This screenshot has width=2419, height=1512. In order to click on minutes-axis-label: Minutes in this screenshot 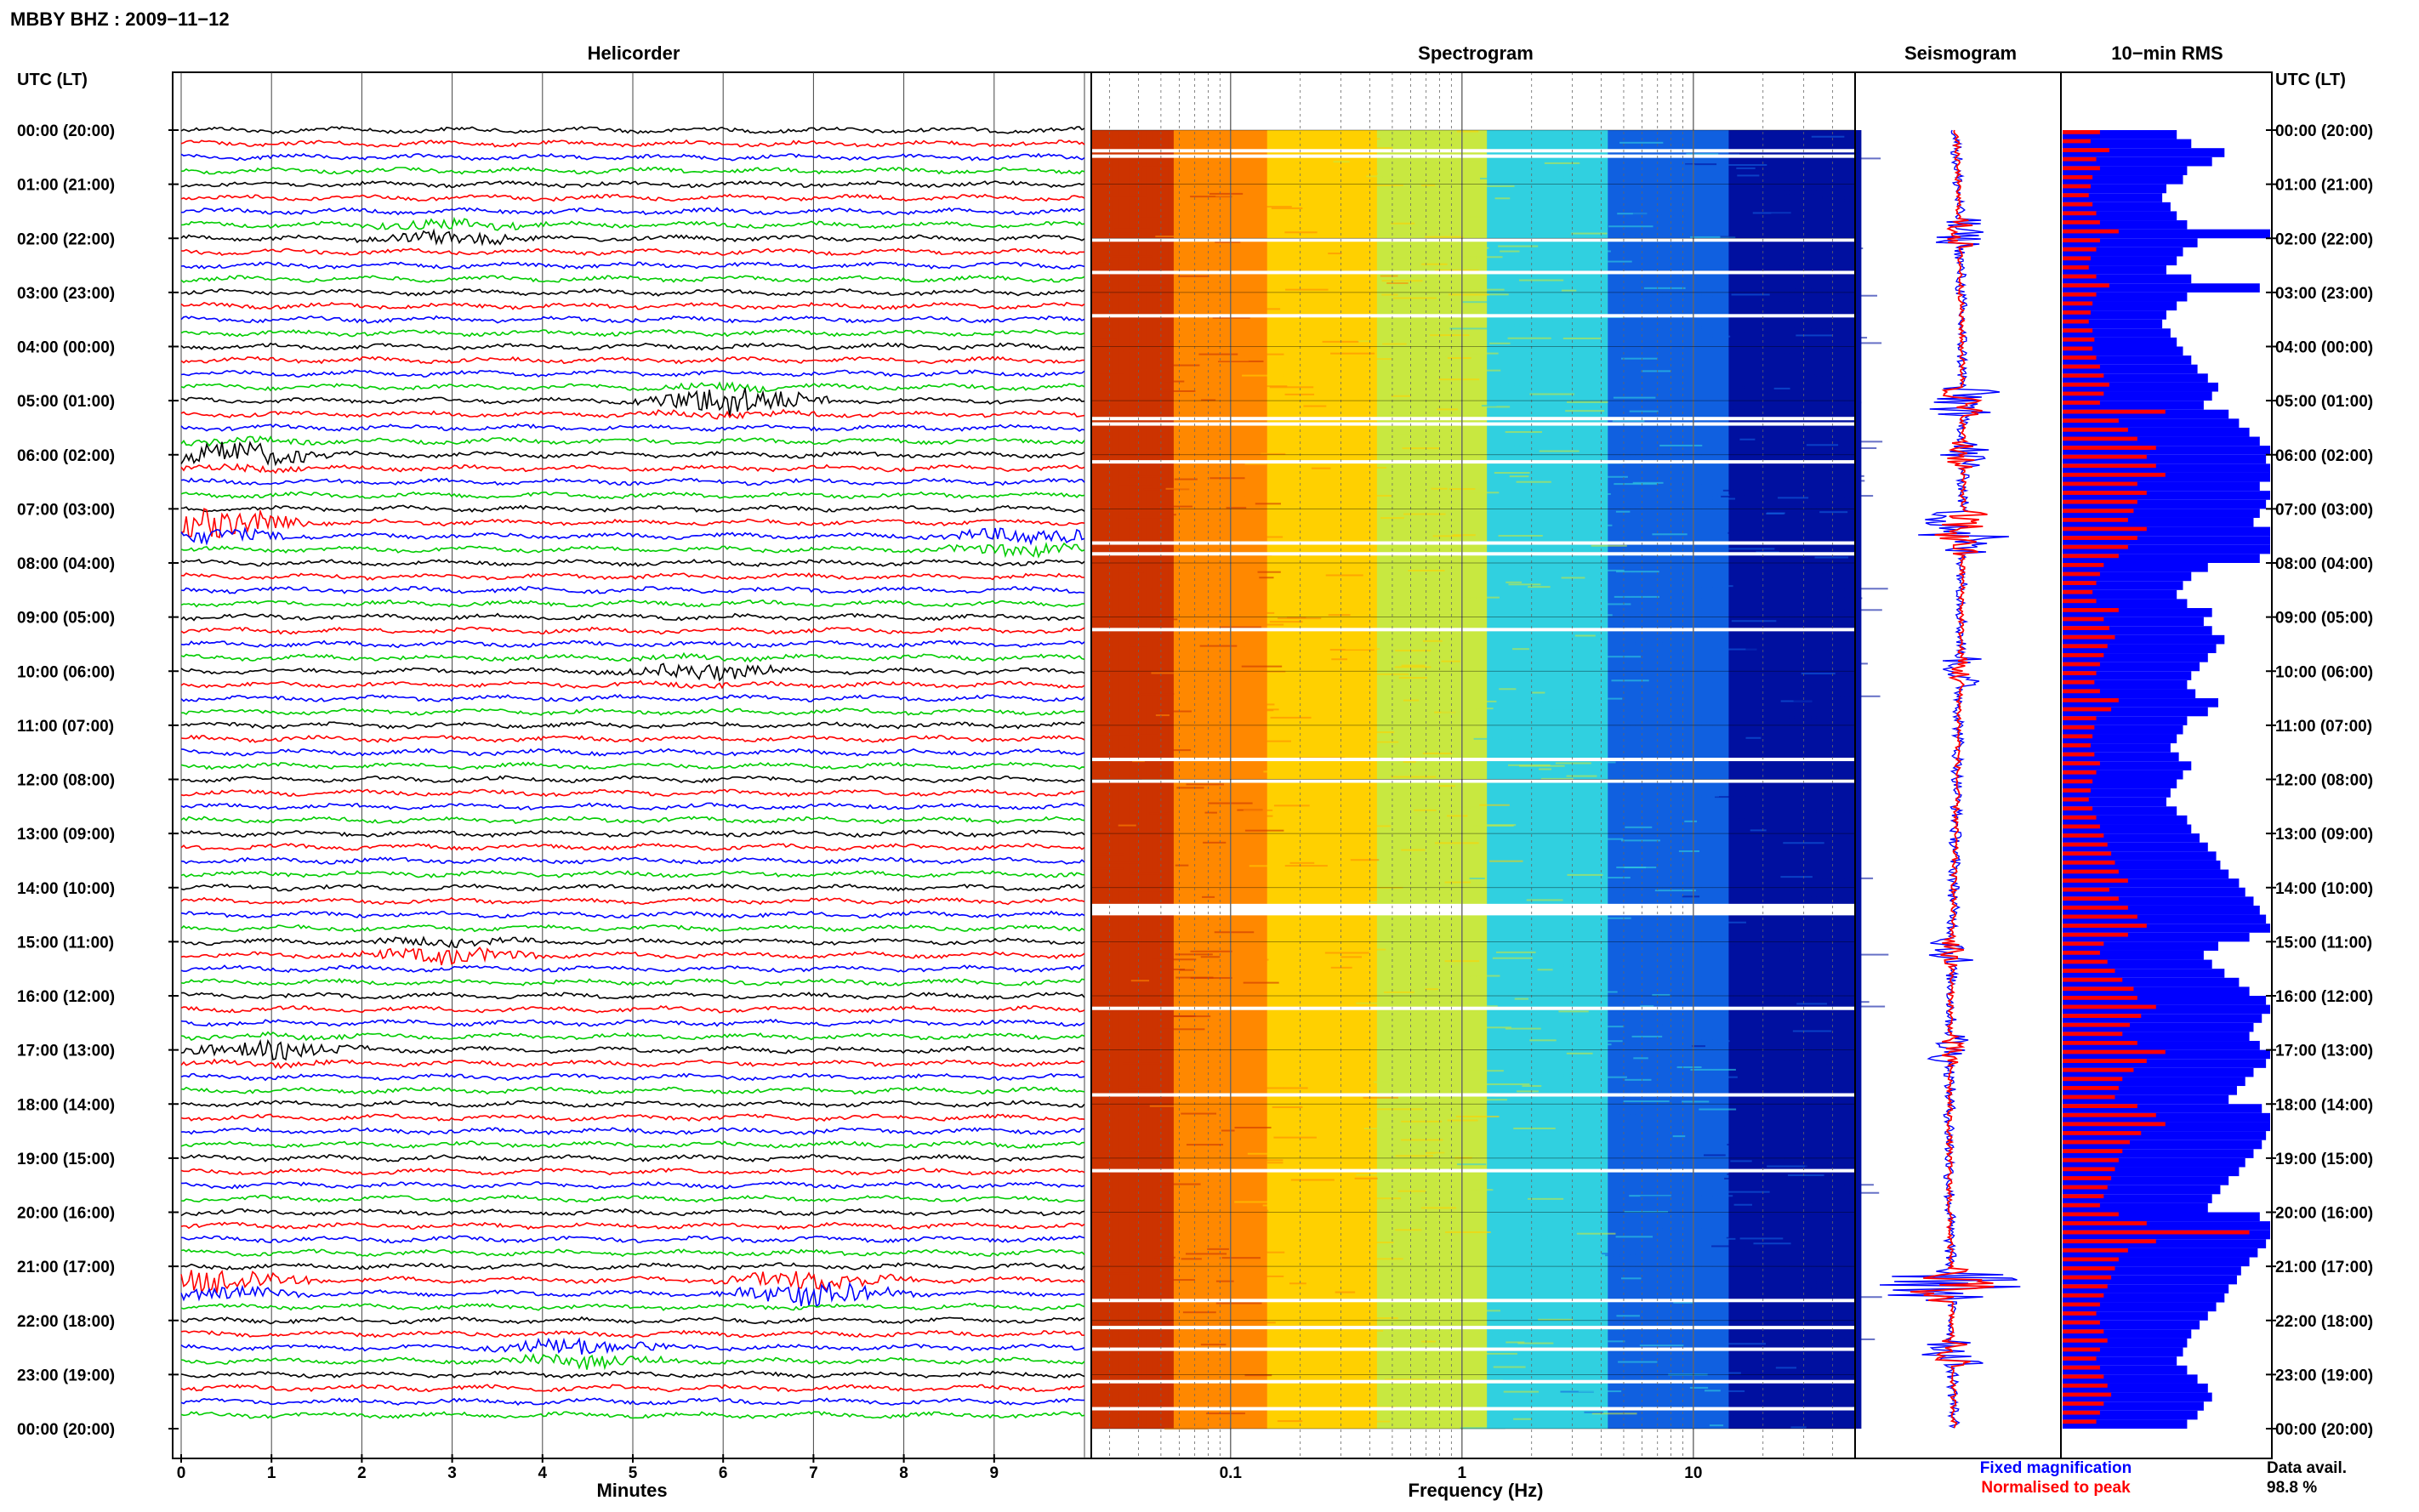, I will do `click(631, 1490)`.